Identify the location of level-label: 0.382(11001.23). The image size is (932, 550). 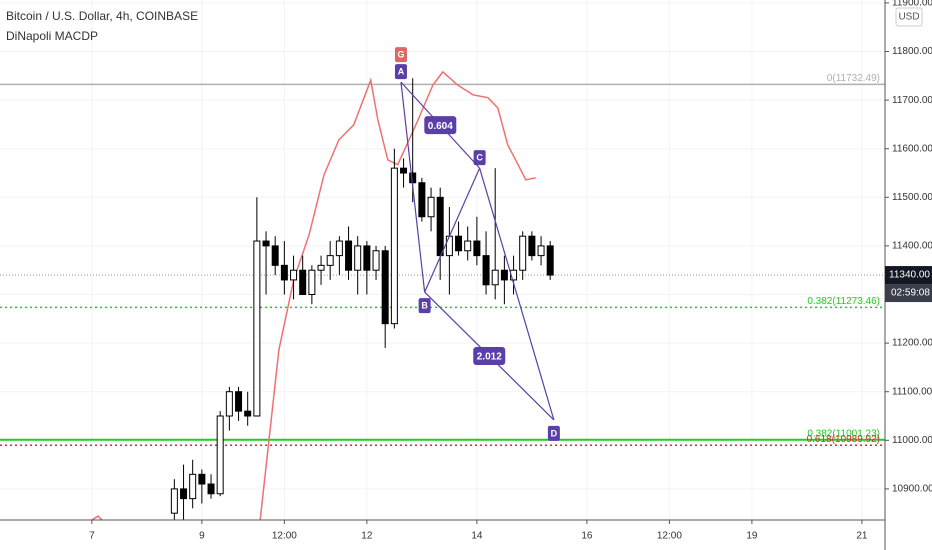
(843, 433).